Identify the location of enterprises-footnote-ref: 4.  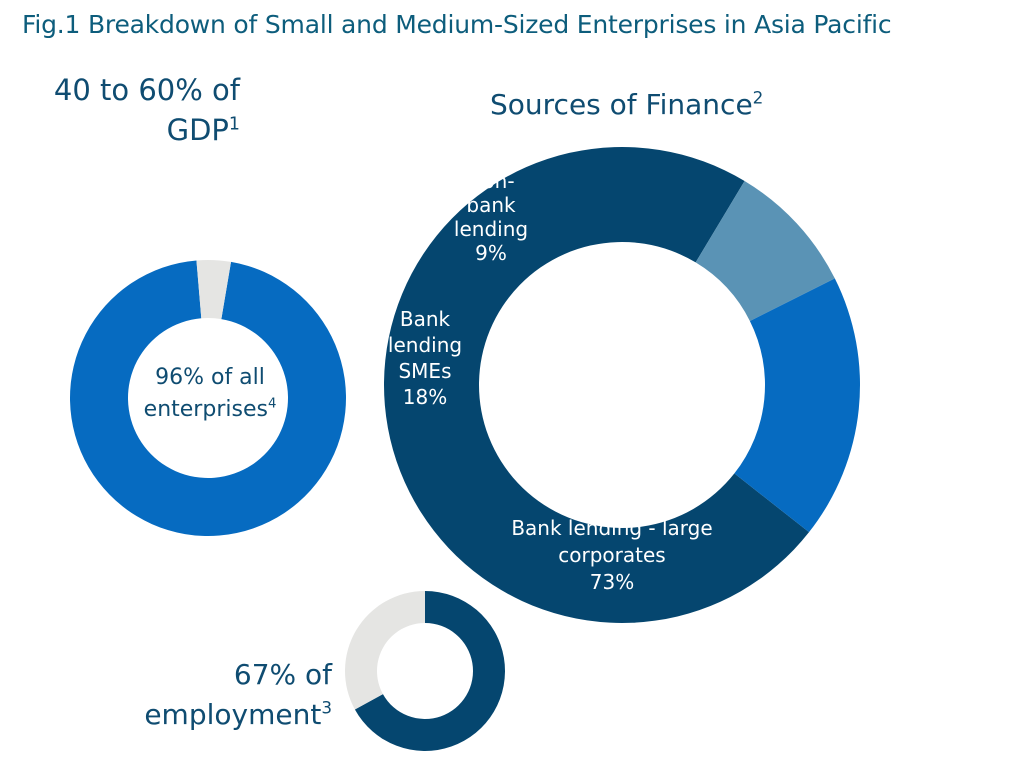
(272, 404).